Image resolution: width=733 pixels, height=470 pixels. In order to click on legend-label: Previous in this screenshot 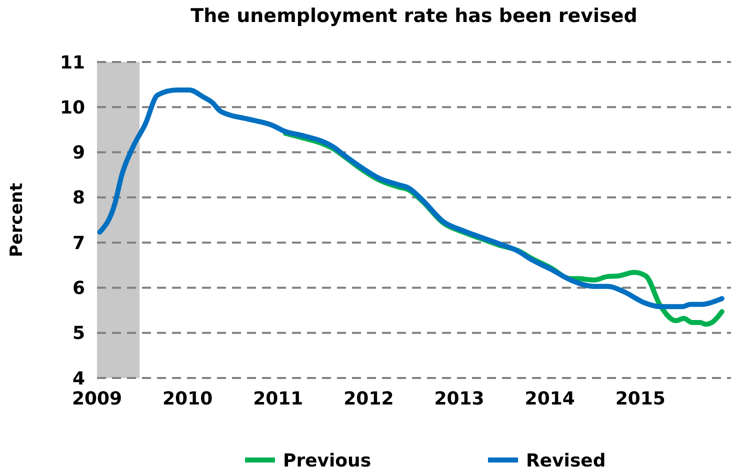, I will do `click(327, 460)`.